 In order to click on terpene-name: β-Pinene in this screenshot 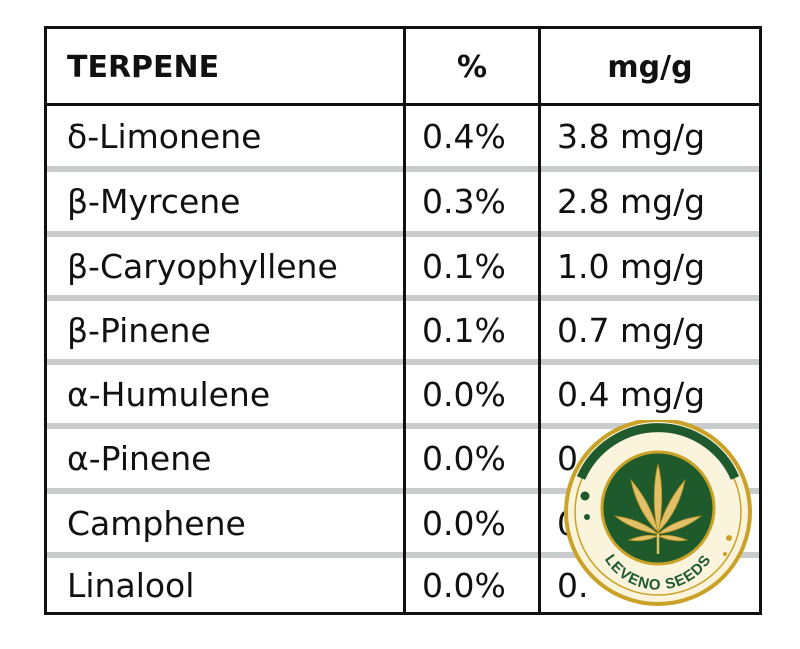, I will do `click(139, 330)`.